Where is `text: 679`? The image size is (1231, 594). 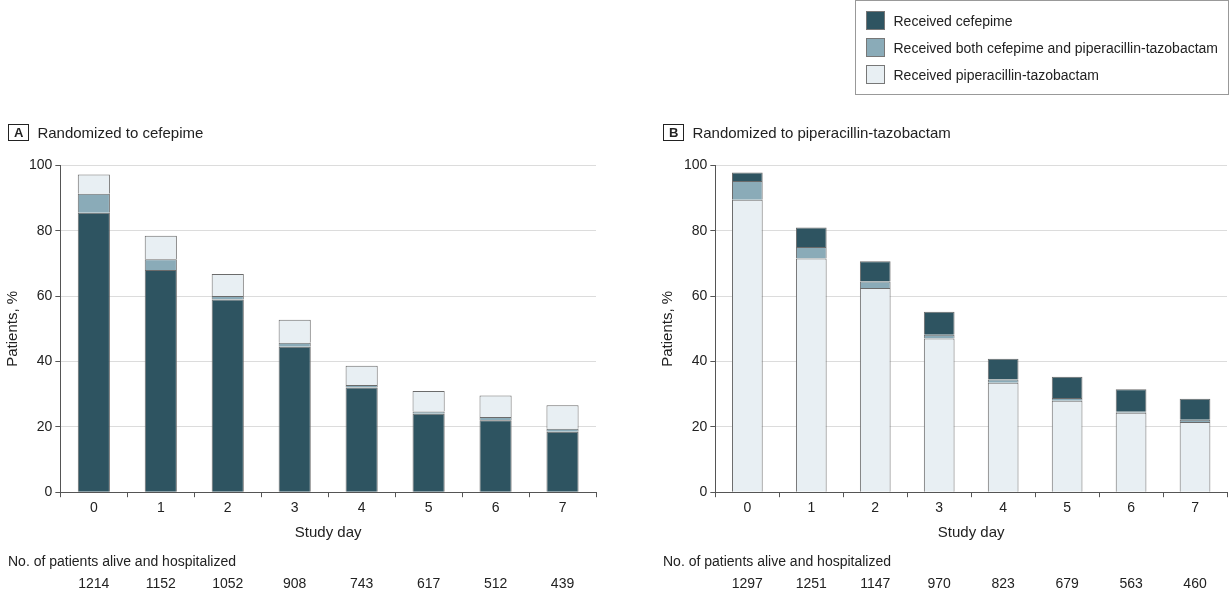 text: 679 is located at coordinates (1067, 583).